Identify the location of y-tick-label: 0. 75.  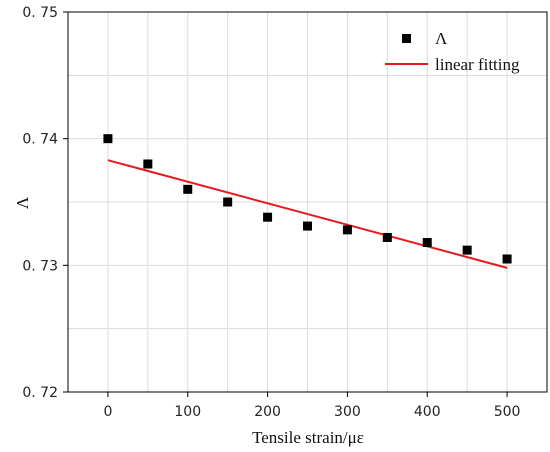
(40, 13).